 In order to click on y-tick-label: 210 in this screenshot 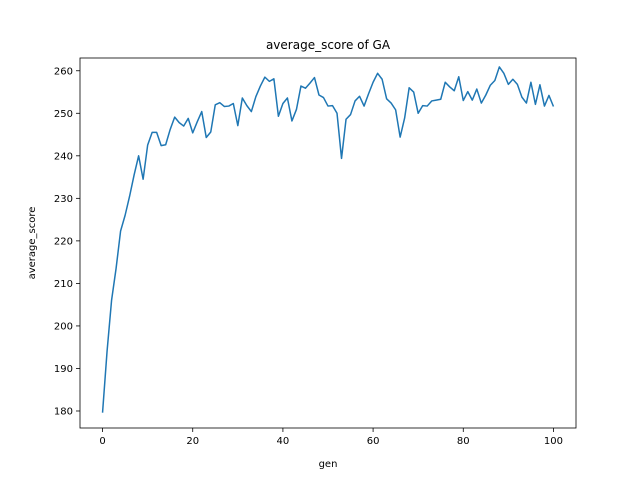, I will do `click(63, 284)`.